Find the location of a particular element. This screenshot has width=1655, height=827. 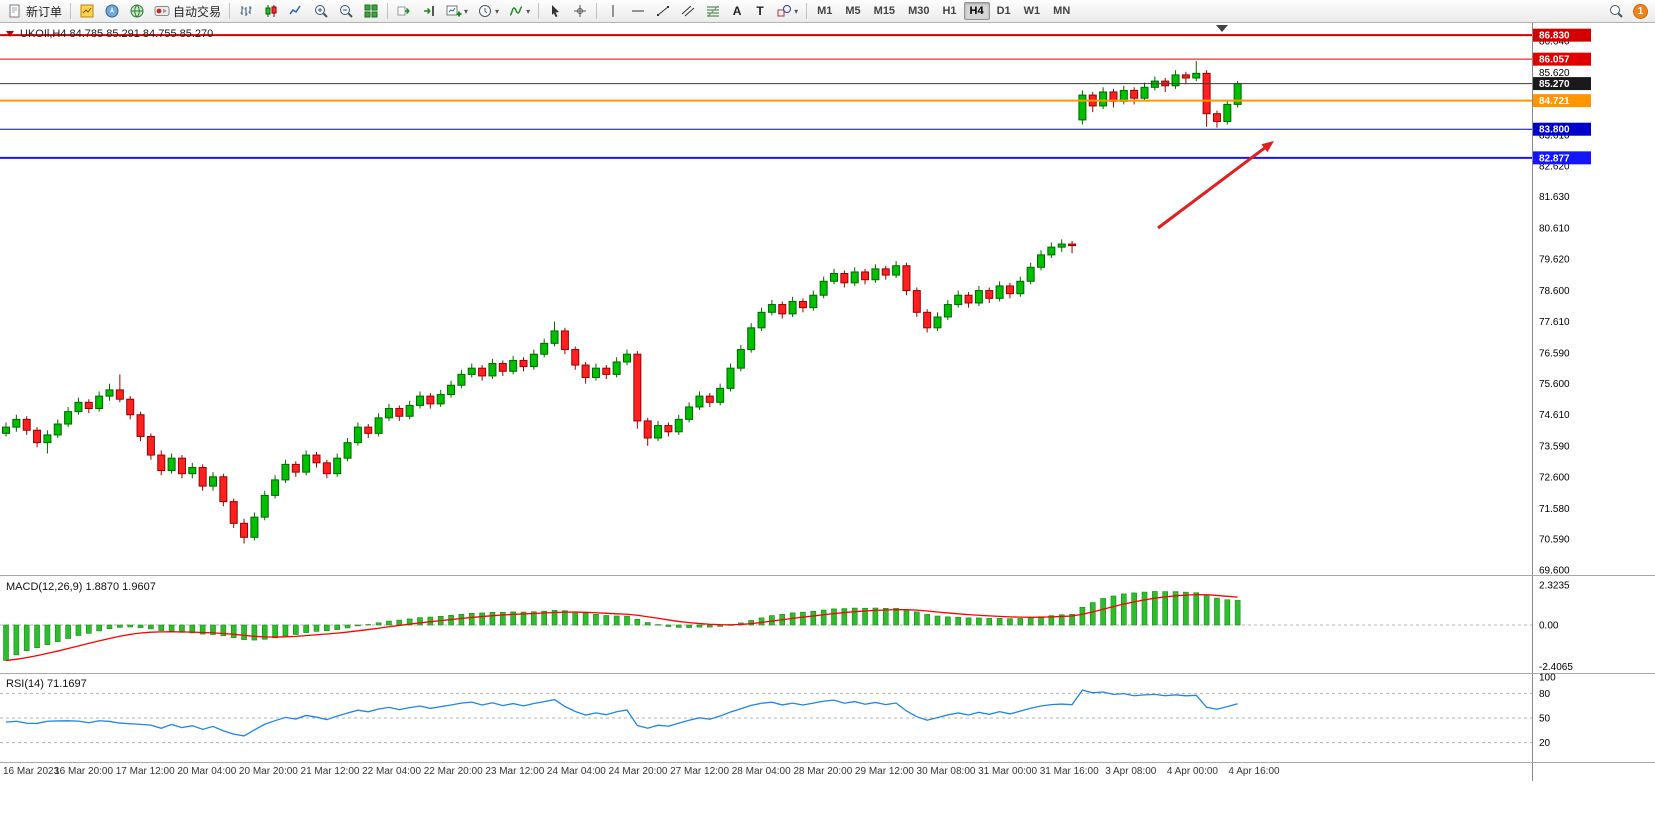

timeframe-button-MN: MN is located at coordinates (1061, 11).